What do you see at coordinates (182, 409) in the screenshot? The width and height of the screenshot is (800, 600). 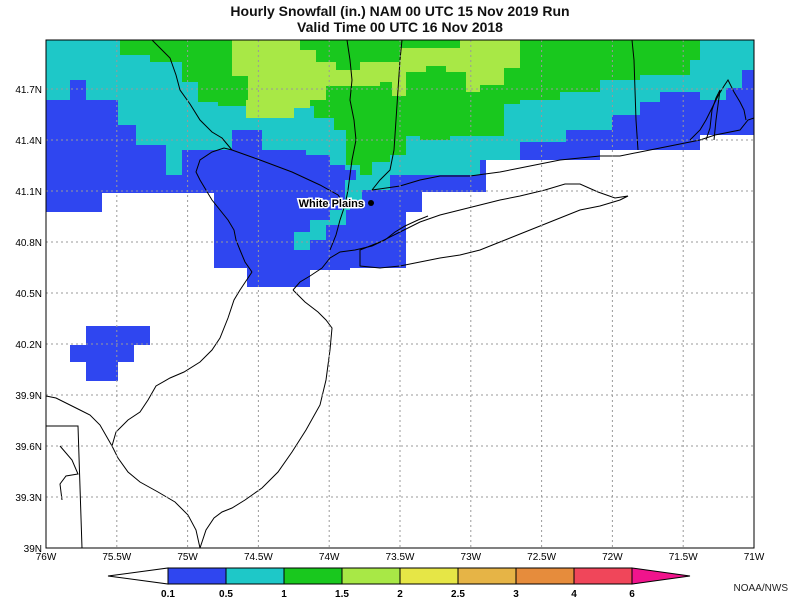 I see `delaware-bay-shore` at bounding box center [182, 409].